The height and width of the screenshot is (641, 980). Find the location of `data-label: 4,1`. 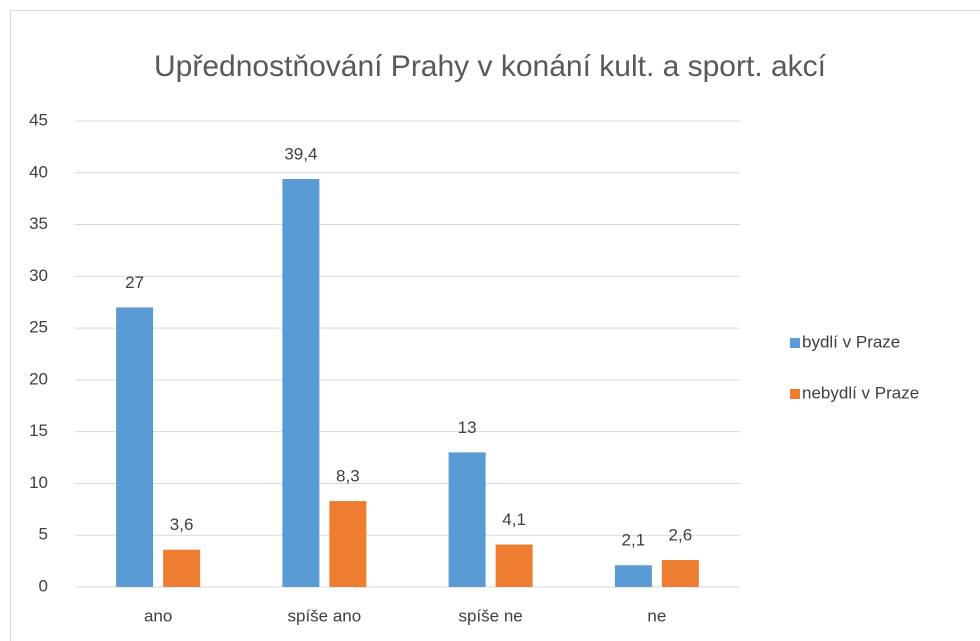

data-label: 4,1 is located at coordinates (514, 519).